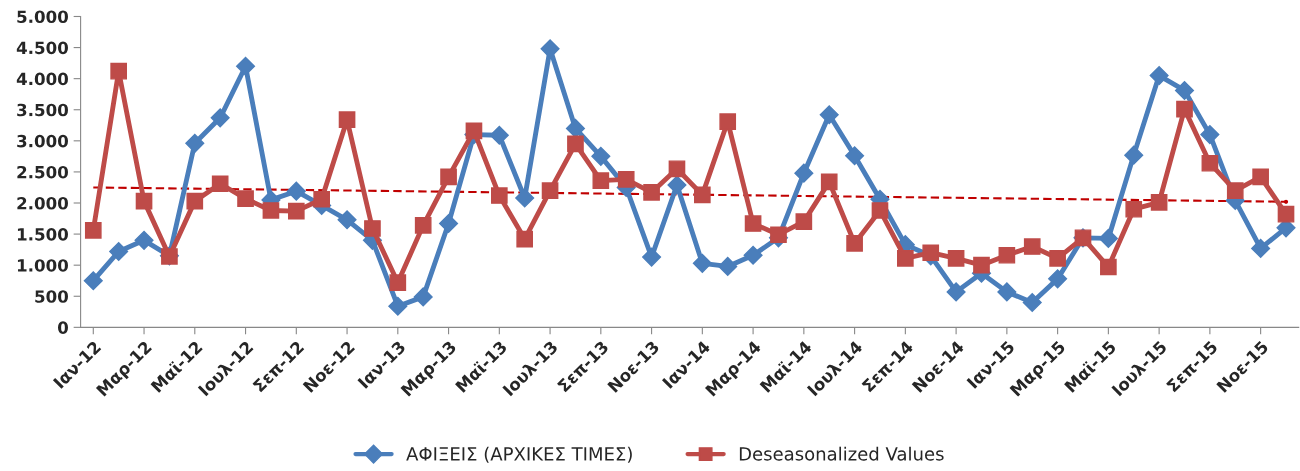 This screenshot has width=1300, height=471. I want to click on y-tick-label: 4.500, so click(42, 48).